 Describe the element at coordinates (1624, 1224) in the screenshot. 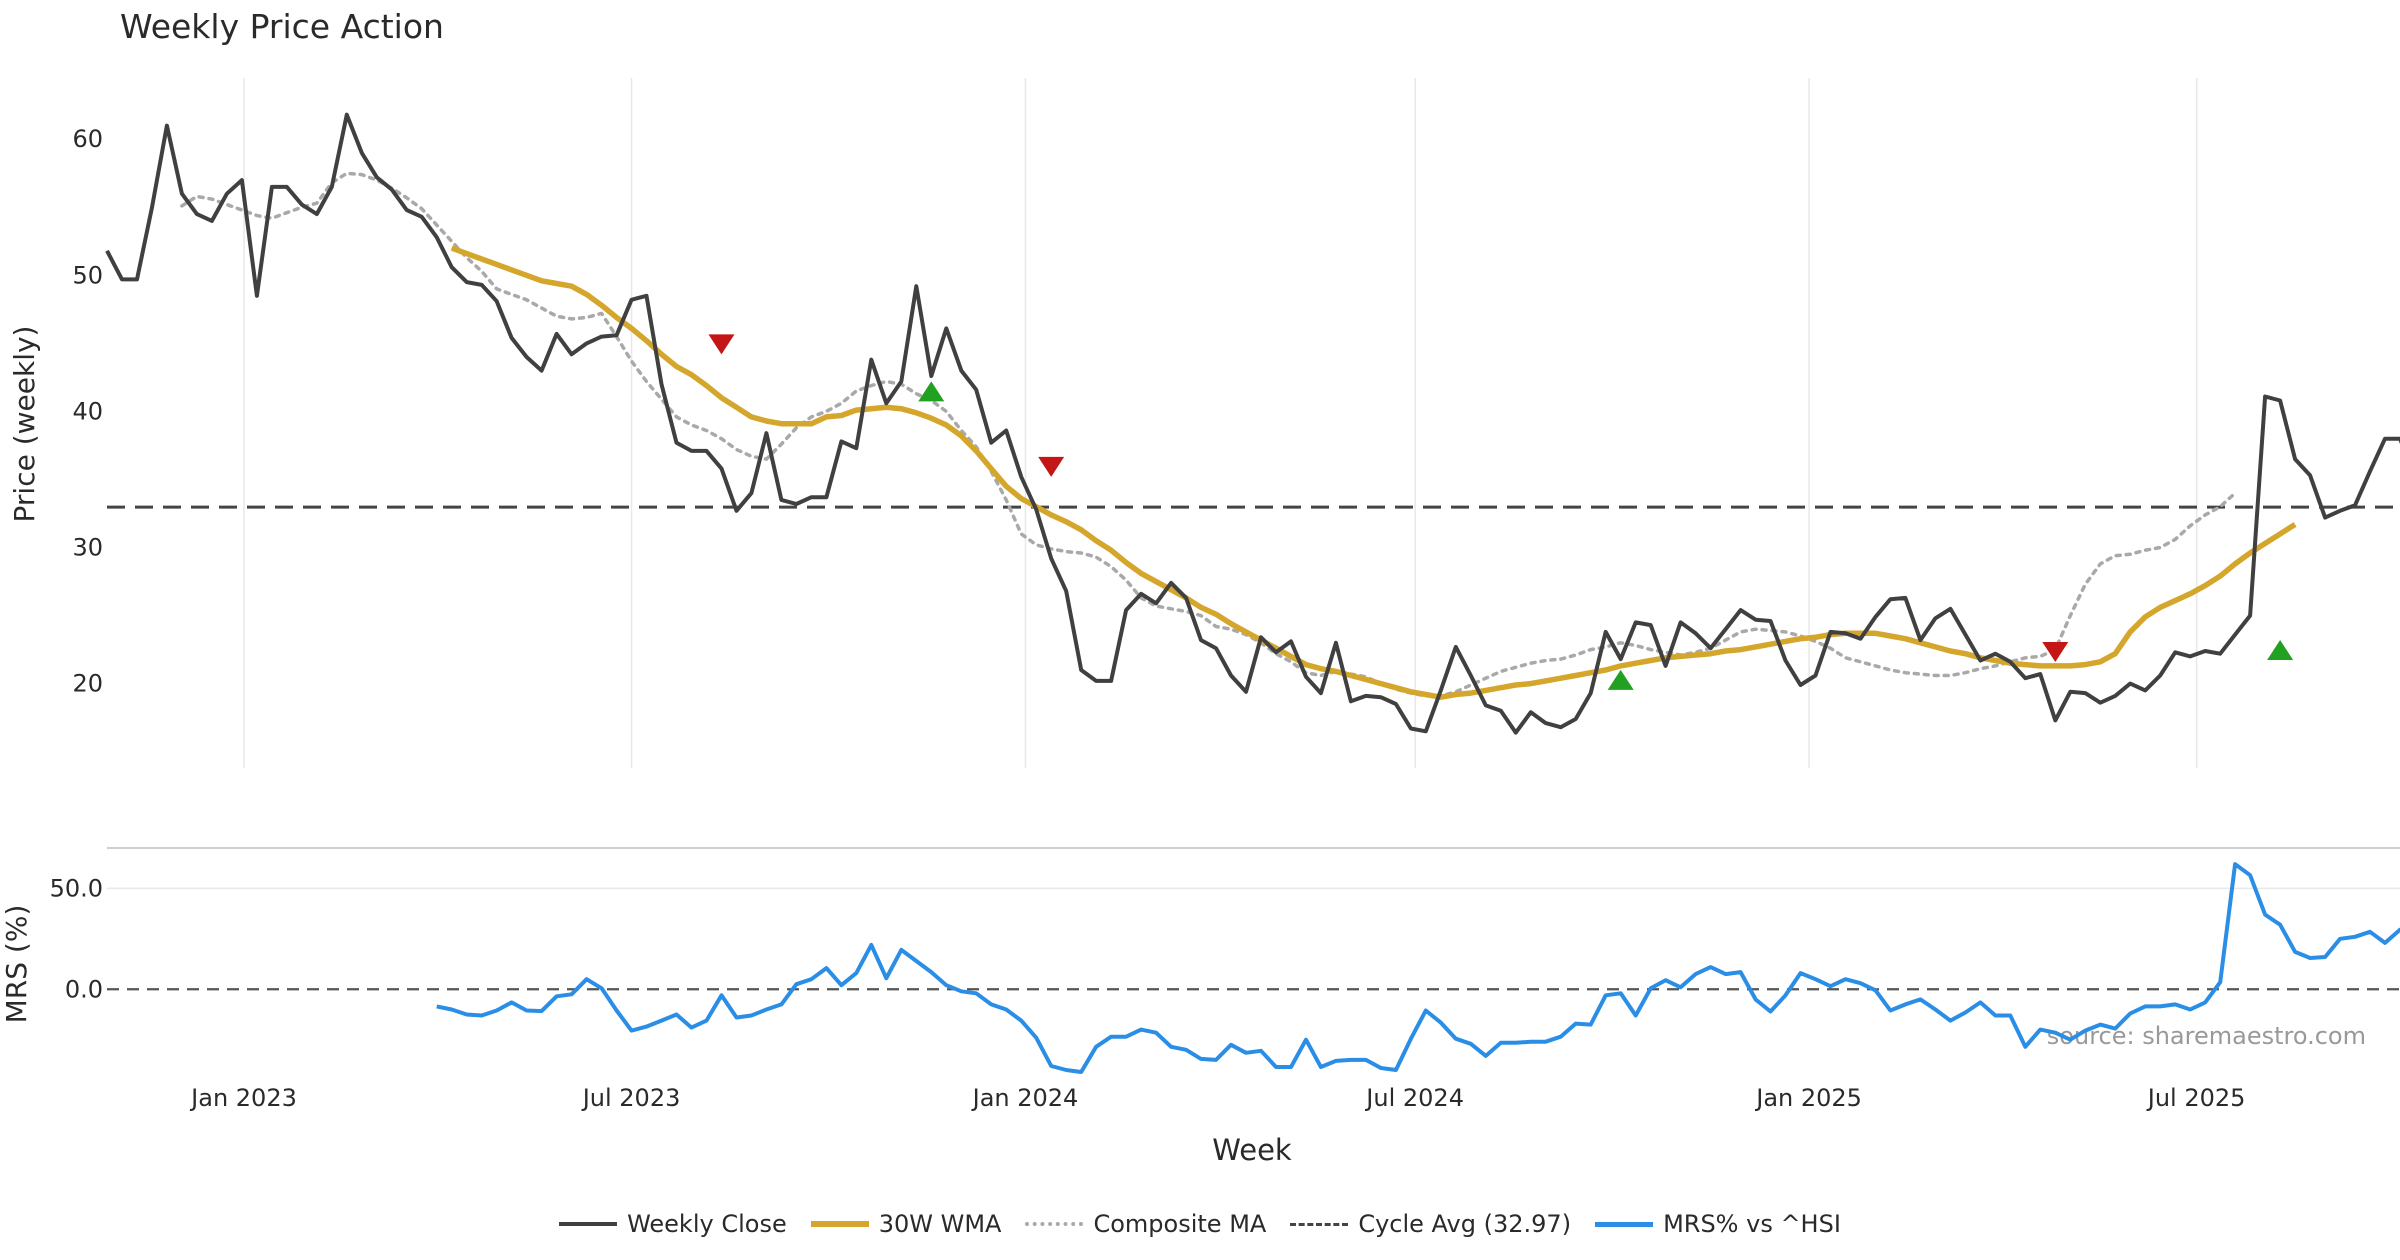

I see `legend-swatch-mrs` at that location.